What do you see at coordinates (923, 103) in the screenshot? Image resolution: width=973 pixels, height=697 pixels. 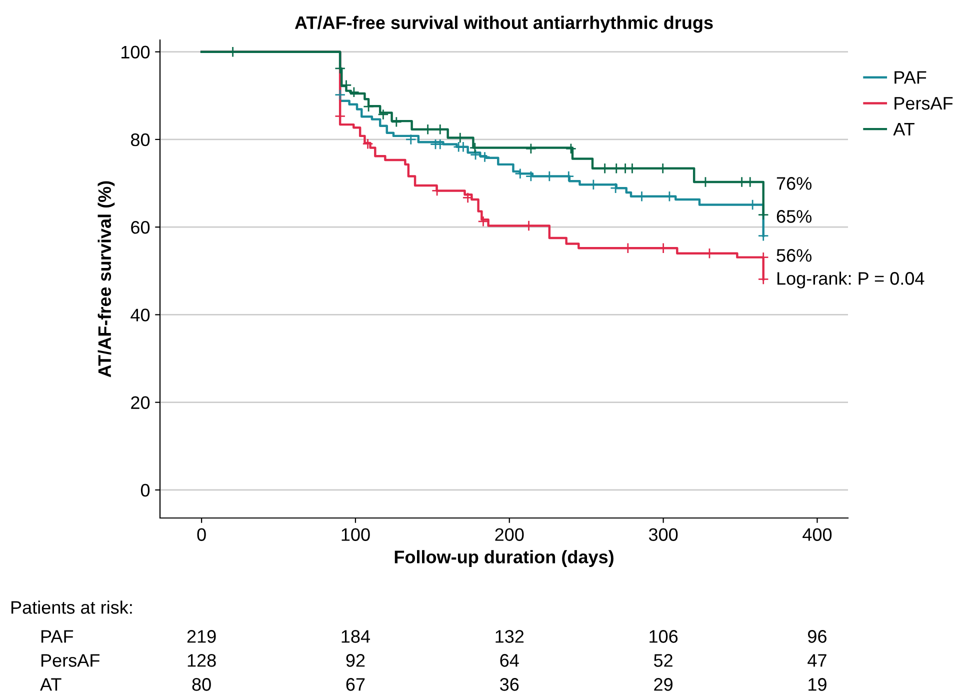 I see `legend-label: PersAF` at bounding box center [923, 103].